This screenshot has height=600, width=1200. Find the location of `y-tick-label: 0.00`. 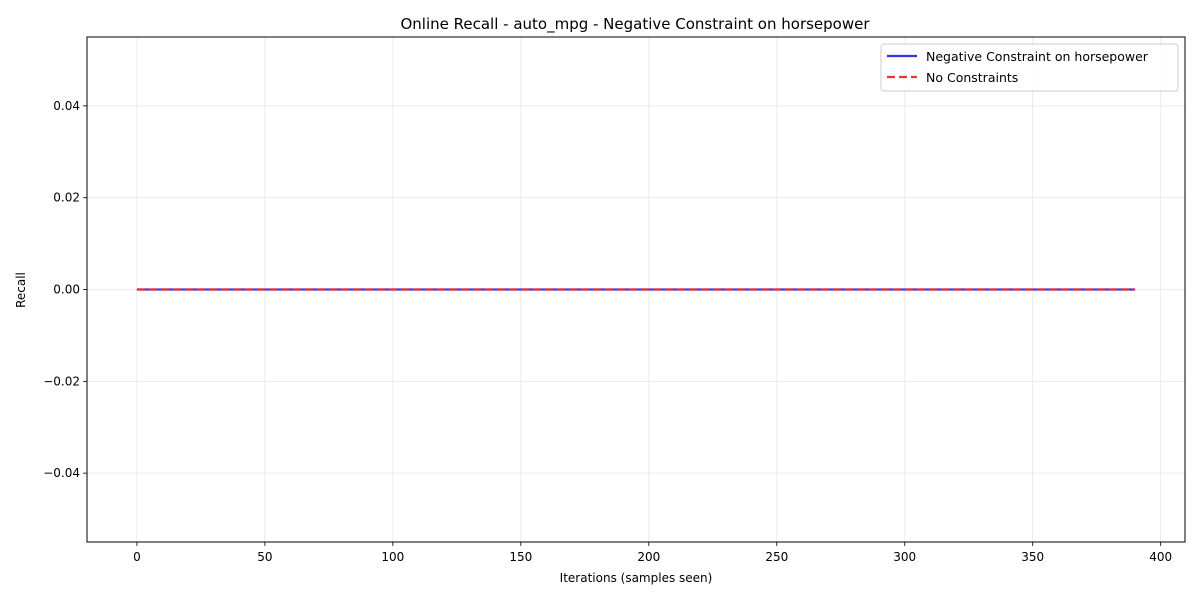

y-tick-label: 0.00 is located at coordinates (66, 290).